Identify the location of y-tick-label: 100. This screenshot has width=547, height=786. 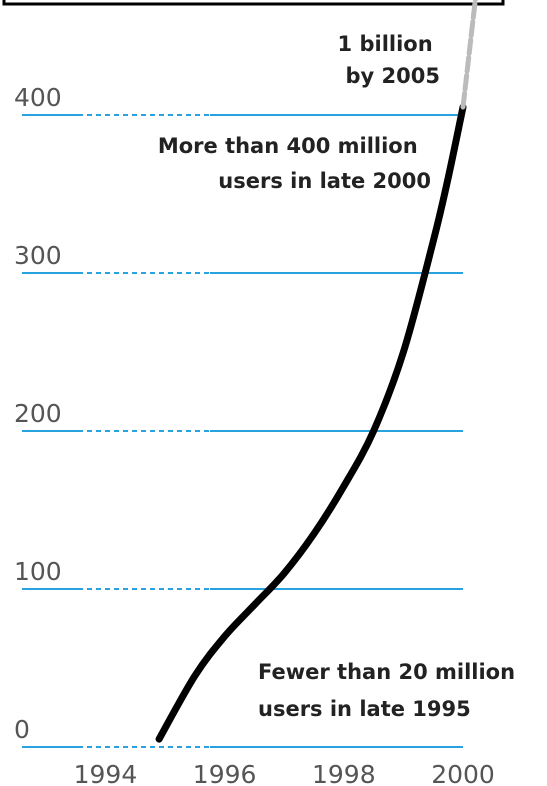
(38, 571).